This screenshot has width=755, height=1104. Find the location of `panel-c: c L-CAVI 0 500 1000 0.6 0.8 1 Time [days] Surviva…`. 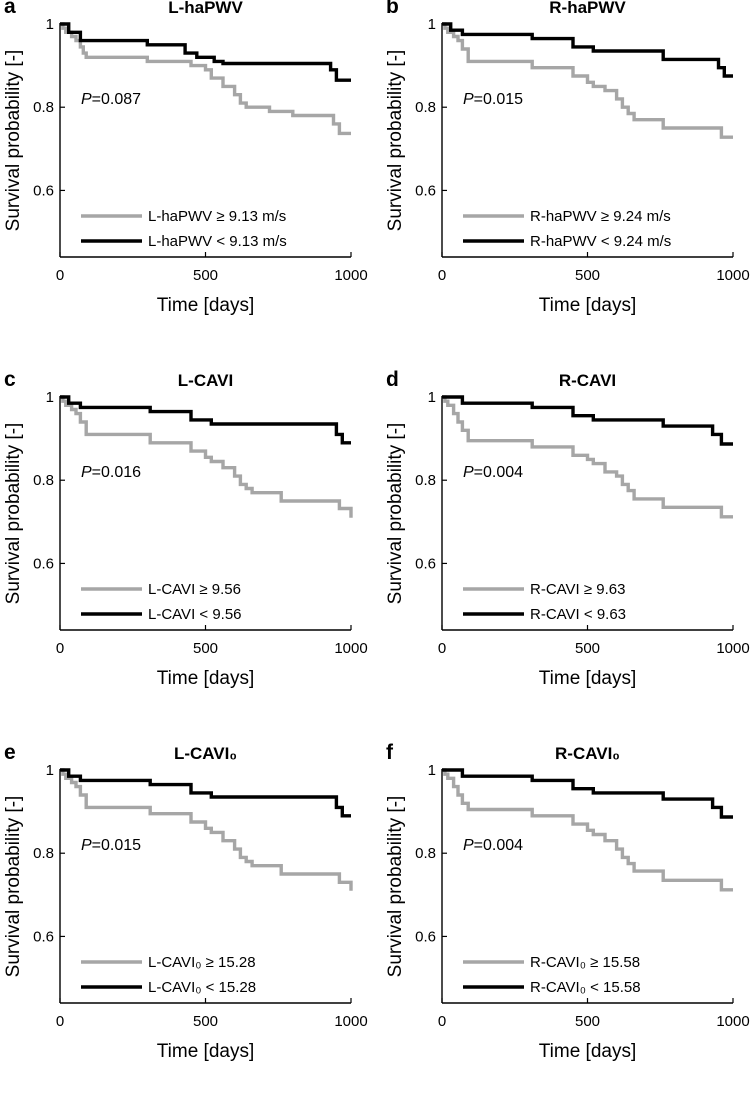

panel-c: c L-CAVI 0 500 1000 0.6 0.8 1 Time [days] Surviva… is located at coordinates (185, 528).